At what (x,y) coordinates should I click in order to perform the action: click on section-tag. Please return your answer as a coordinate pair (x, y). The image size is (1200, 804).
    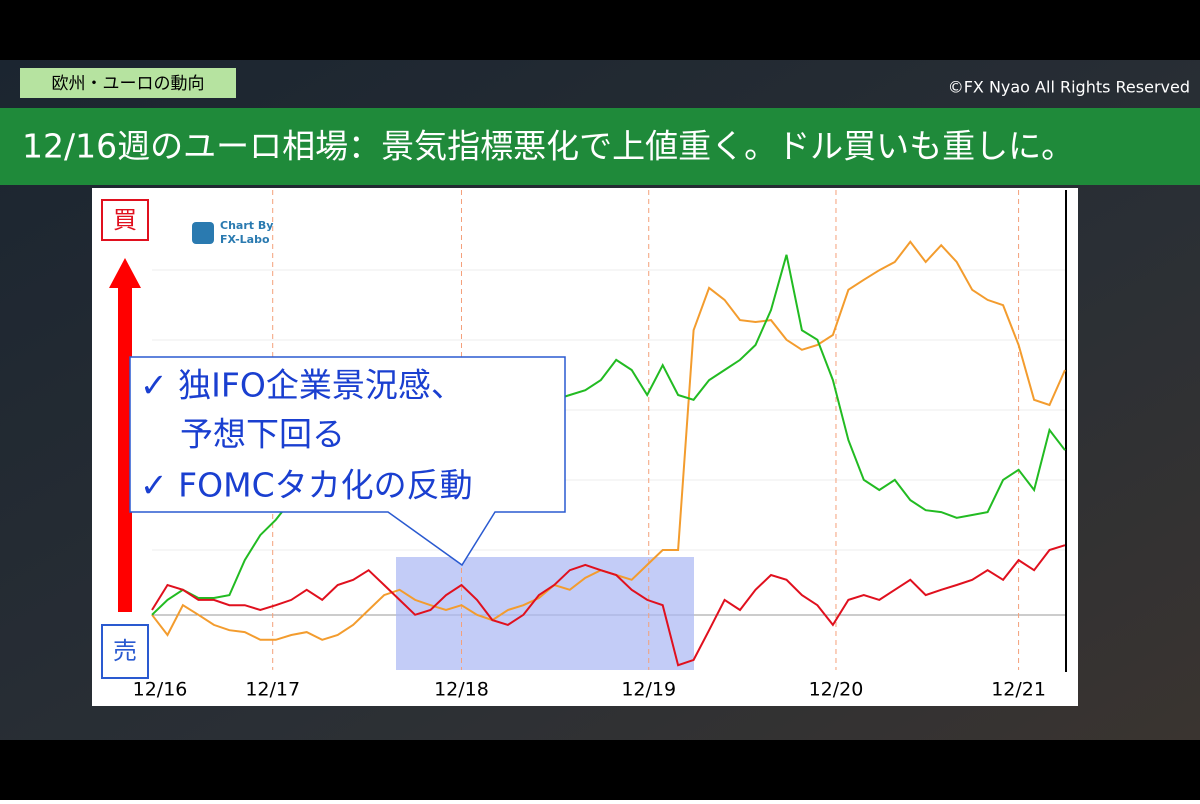
    Looking at the image, I should click on (128, 83).